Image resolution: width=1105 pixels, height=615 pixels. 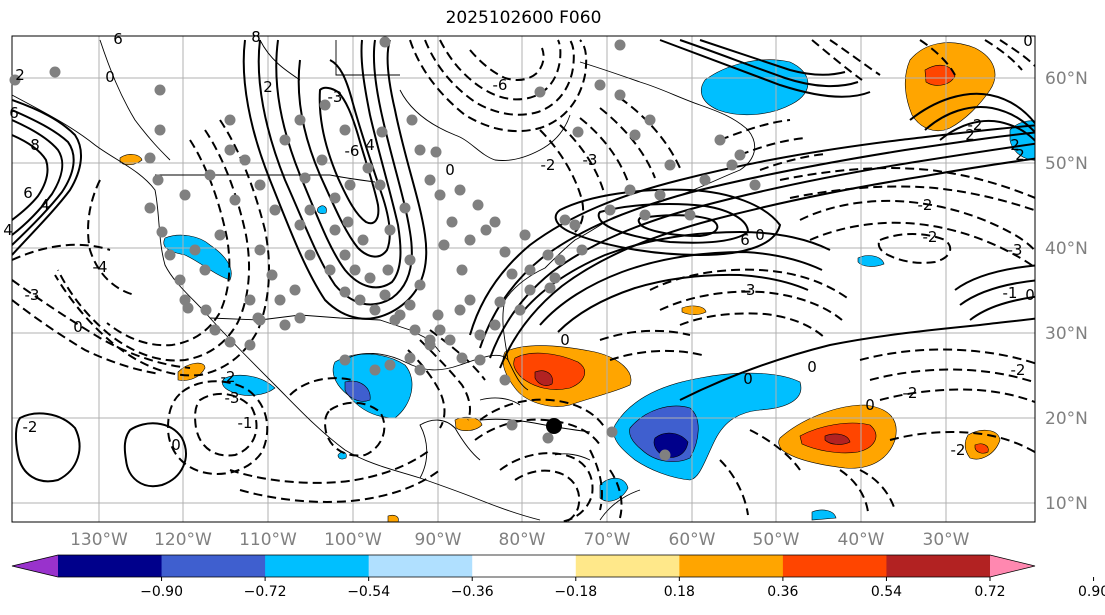 What do you see at coordinates (265, 592) in the screenshot?
I see `colorbar-tick-label: −0.72` at bounding box center [265, 592].